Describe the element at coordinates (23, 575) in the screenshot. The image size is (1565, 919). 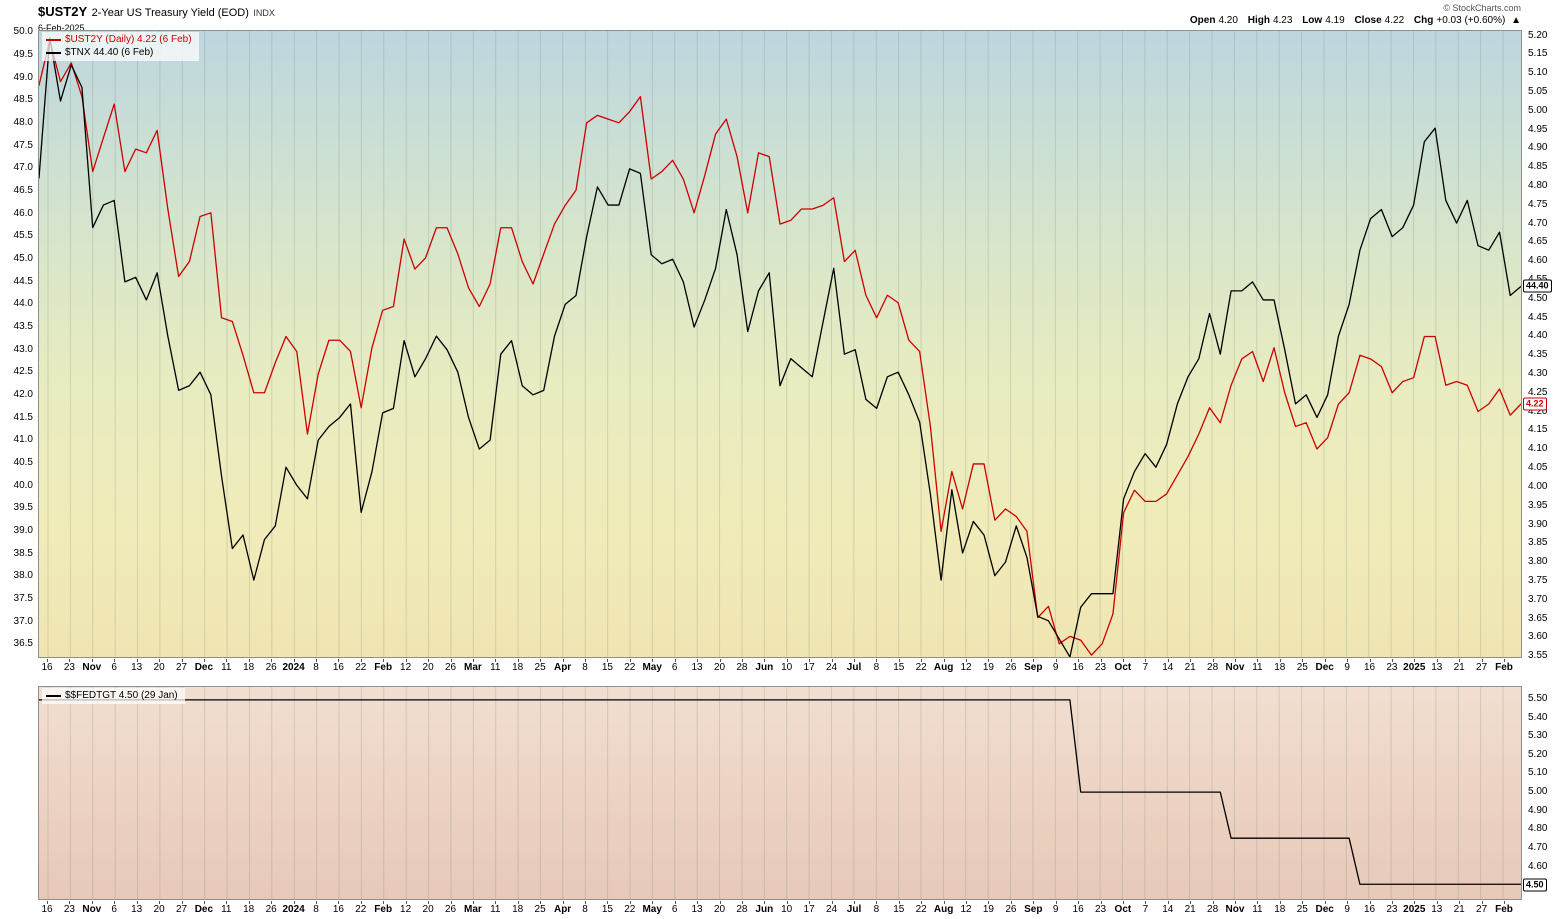
I see `y-axis-label: 38.0` at that location.